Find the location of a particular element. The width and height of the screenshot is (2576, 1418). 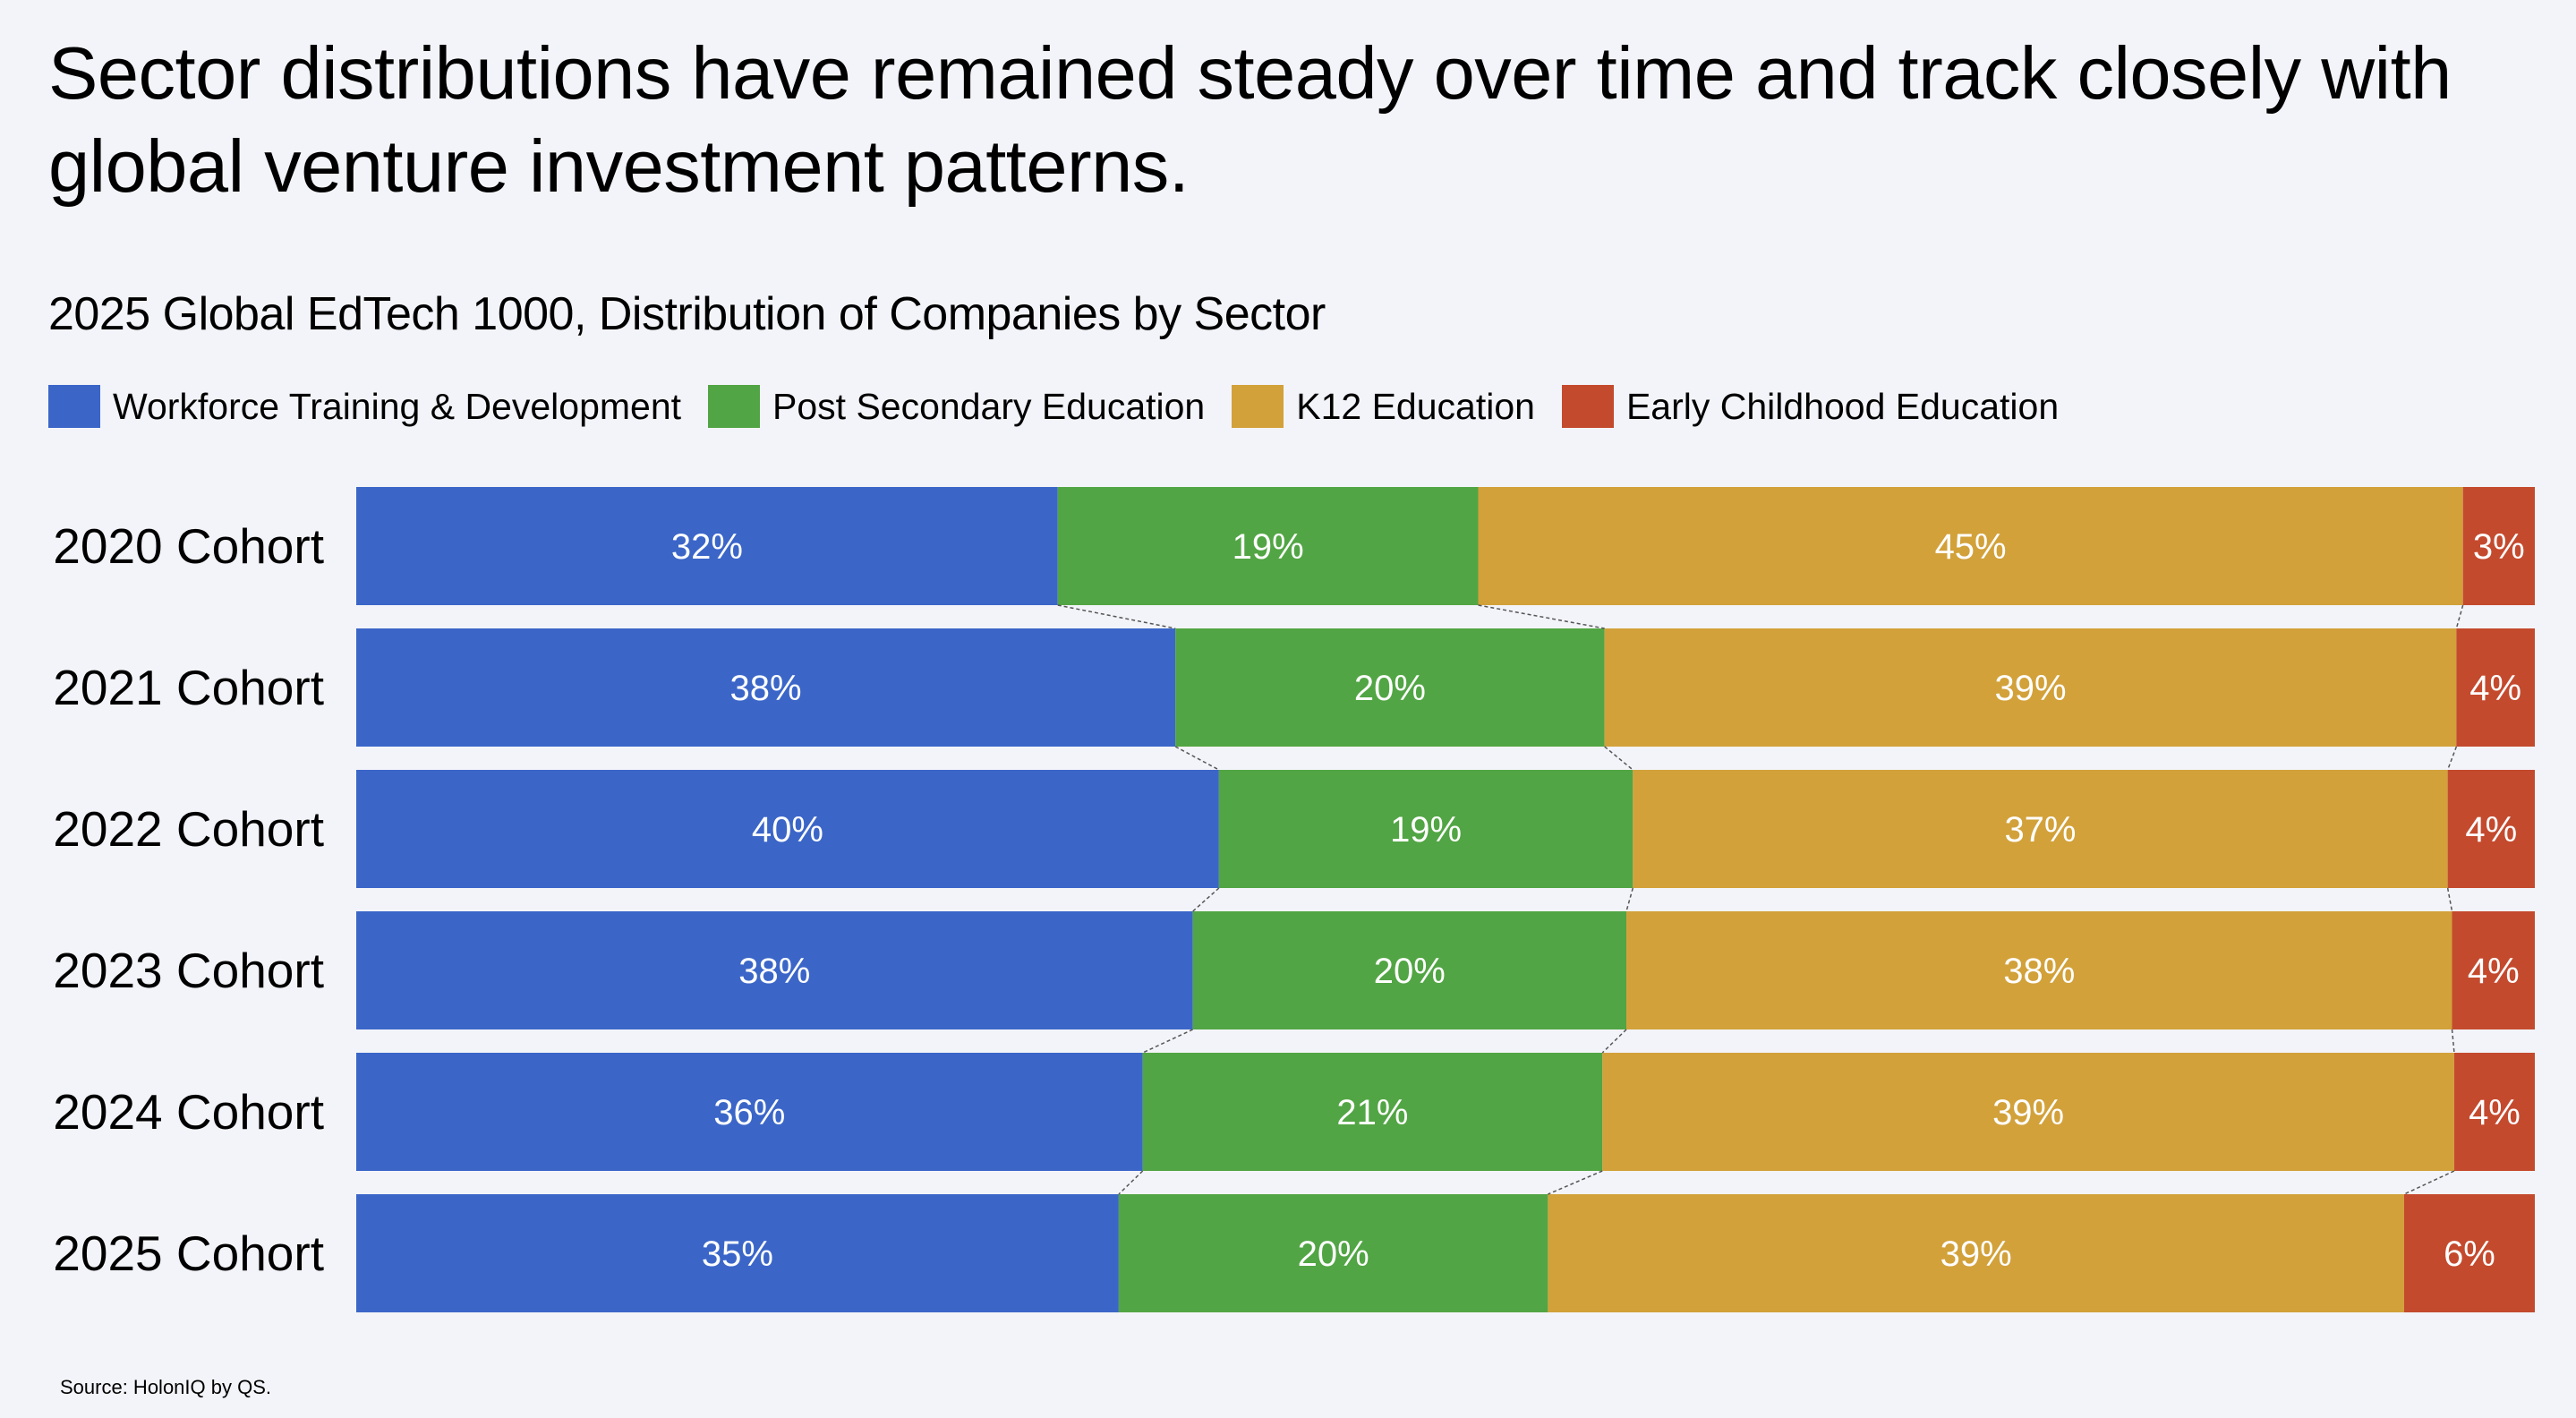

y-tick-label-2022-cohort: 2022 Cohort is located at coordinates (188, 829).